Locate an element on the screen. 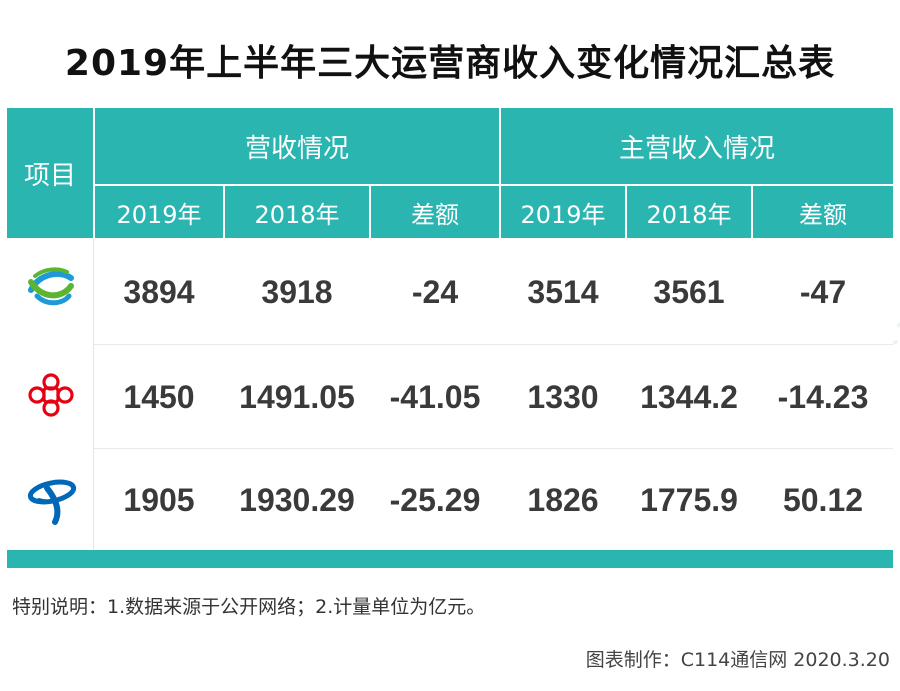 Image resolution: width=900 pixels, height=691 pixels. table-cell: 1450 is located at coordinates (159, 396).